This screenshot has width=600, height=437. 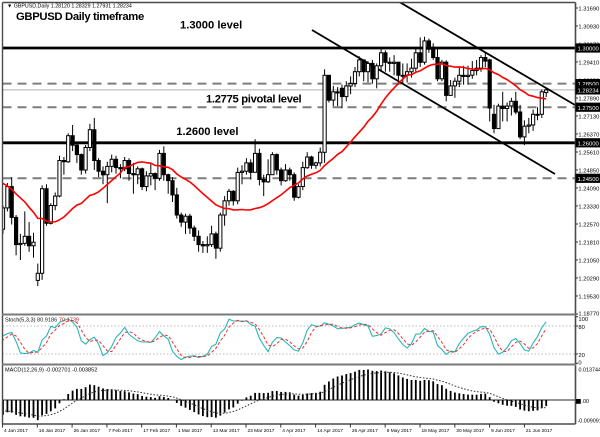 What do you see at coordinates (261, 431) in the screenshot?
I see `svg-text: 23 Mar 2017` at bounding box center [261, 431].